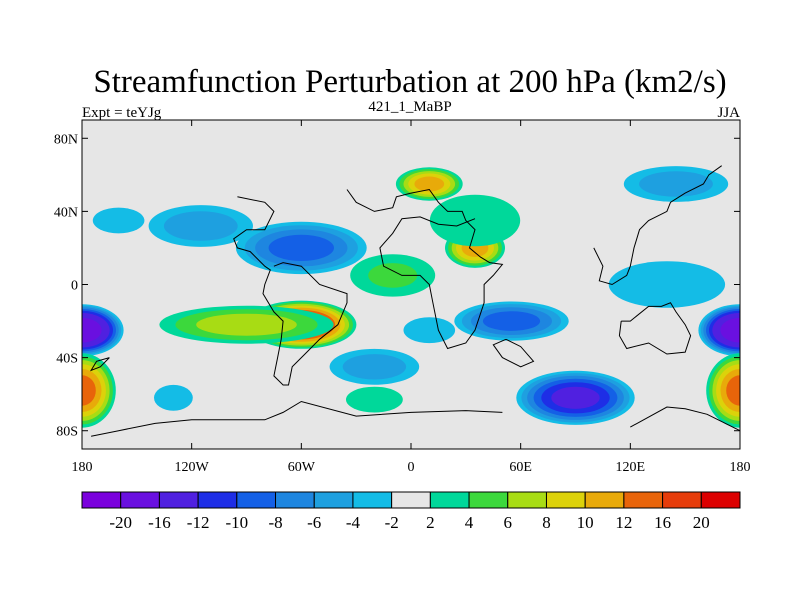 Image resolution: width=800 pixels, height=600 pixels. What do you see at coordinates (66, 139) in the screenshot?
I see `y-tick-label-0: 80N` at bounding box center [66, 139].